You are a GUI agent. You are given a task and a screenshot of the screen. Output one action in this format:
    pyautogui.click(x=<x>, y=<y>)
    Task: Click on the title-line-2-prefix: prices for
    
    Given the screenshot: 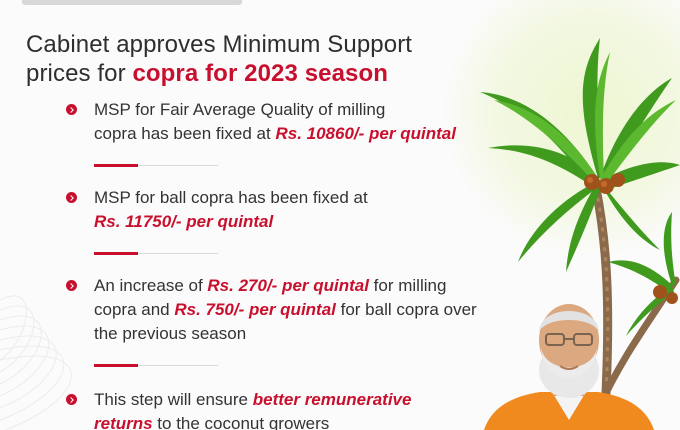 What is the action you would take?
    pyautogui.click(x=79, y=73)
    